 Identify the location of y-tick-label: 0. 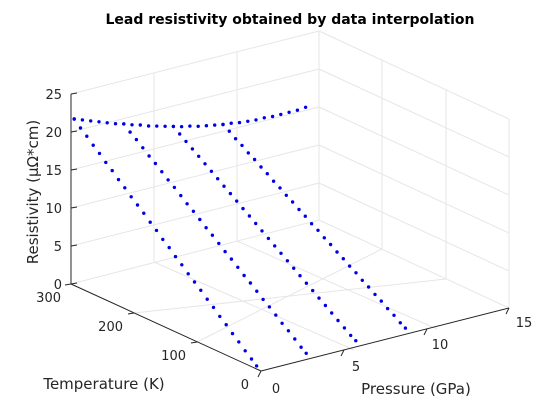
(245, 385).